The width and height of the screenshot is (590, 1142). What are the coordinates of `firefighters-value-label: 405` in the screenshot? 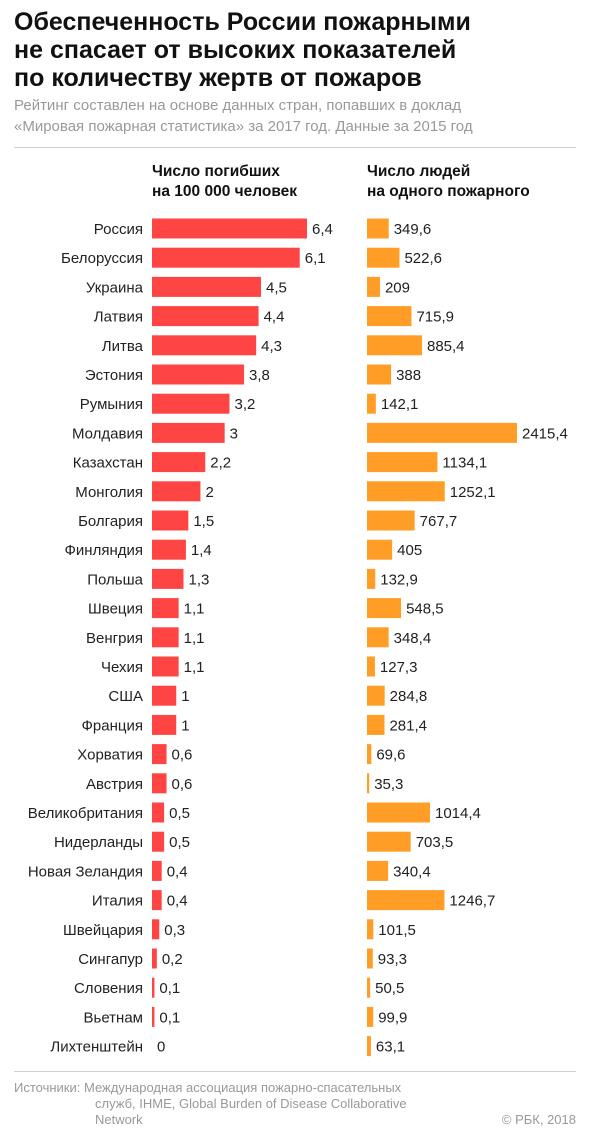 It's located at (409, 550).